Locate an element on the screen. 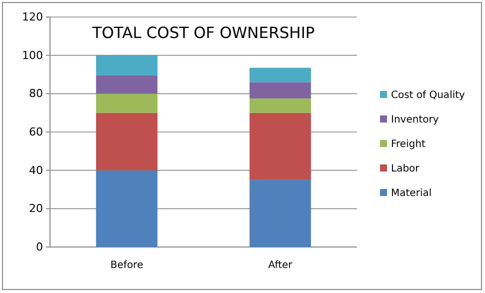 Image resolution: width=485 pixels, height=293 pixels. y-tick-label: 40 is located at coordinates (36, 170).